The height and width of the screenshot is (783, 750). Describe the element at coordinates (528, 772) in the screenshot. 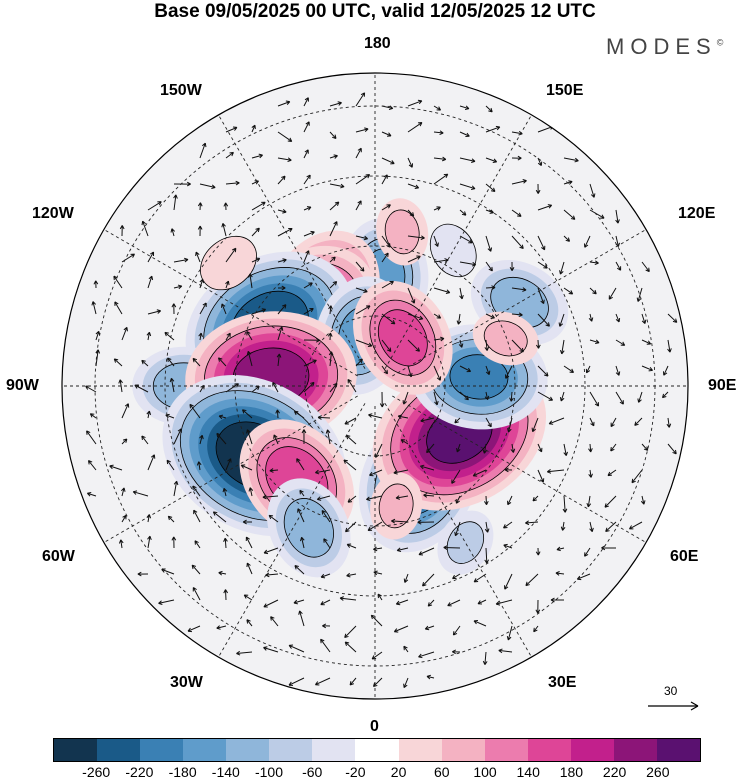

I see `colorbar-tick: 140` at that location.